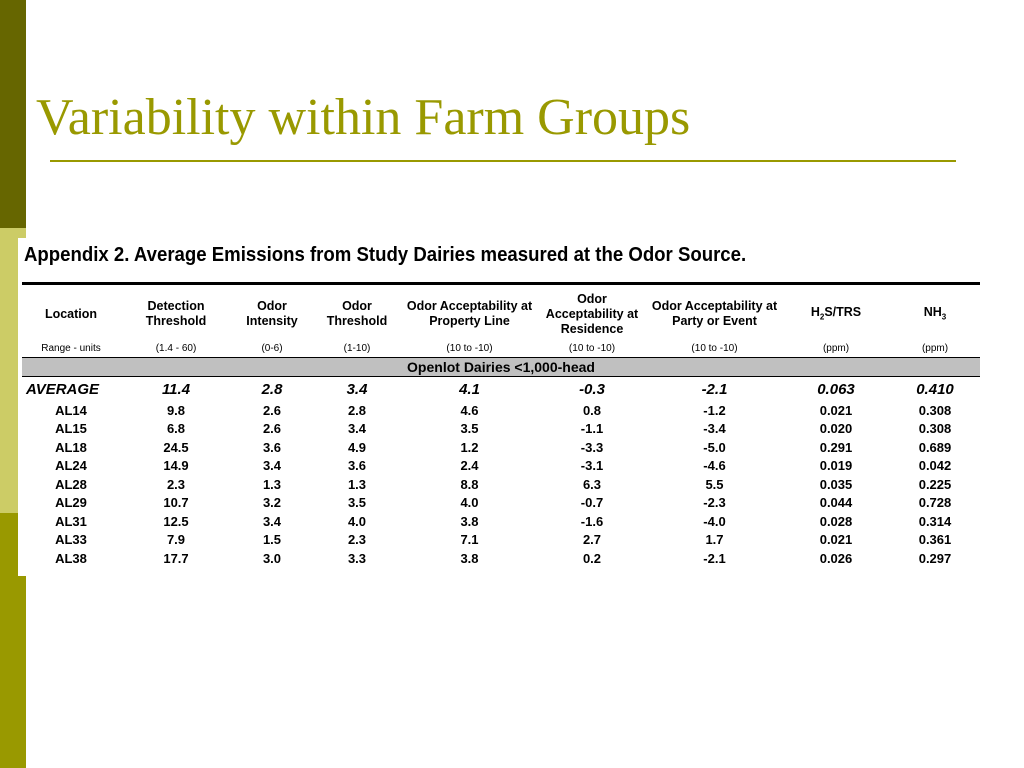 The height and width of the screenshot is (768, 1024). What do you see at coordinates (469, 466) in the screenshot?
I see `value-cell: 2.4` at bounding box center [469, 466].